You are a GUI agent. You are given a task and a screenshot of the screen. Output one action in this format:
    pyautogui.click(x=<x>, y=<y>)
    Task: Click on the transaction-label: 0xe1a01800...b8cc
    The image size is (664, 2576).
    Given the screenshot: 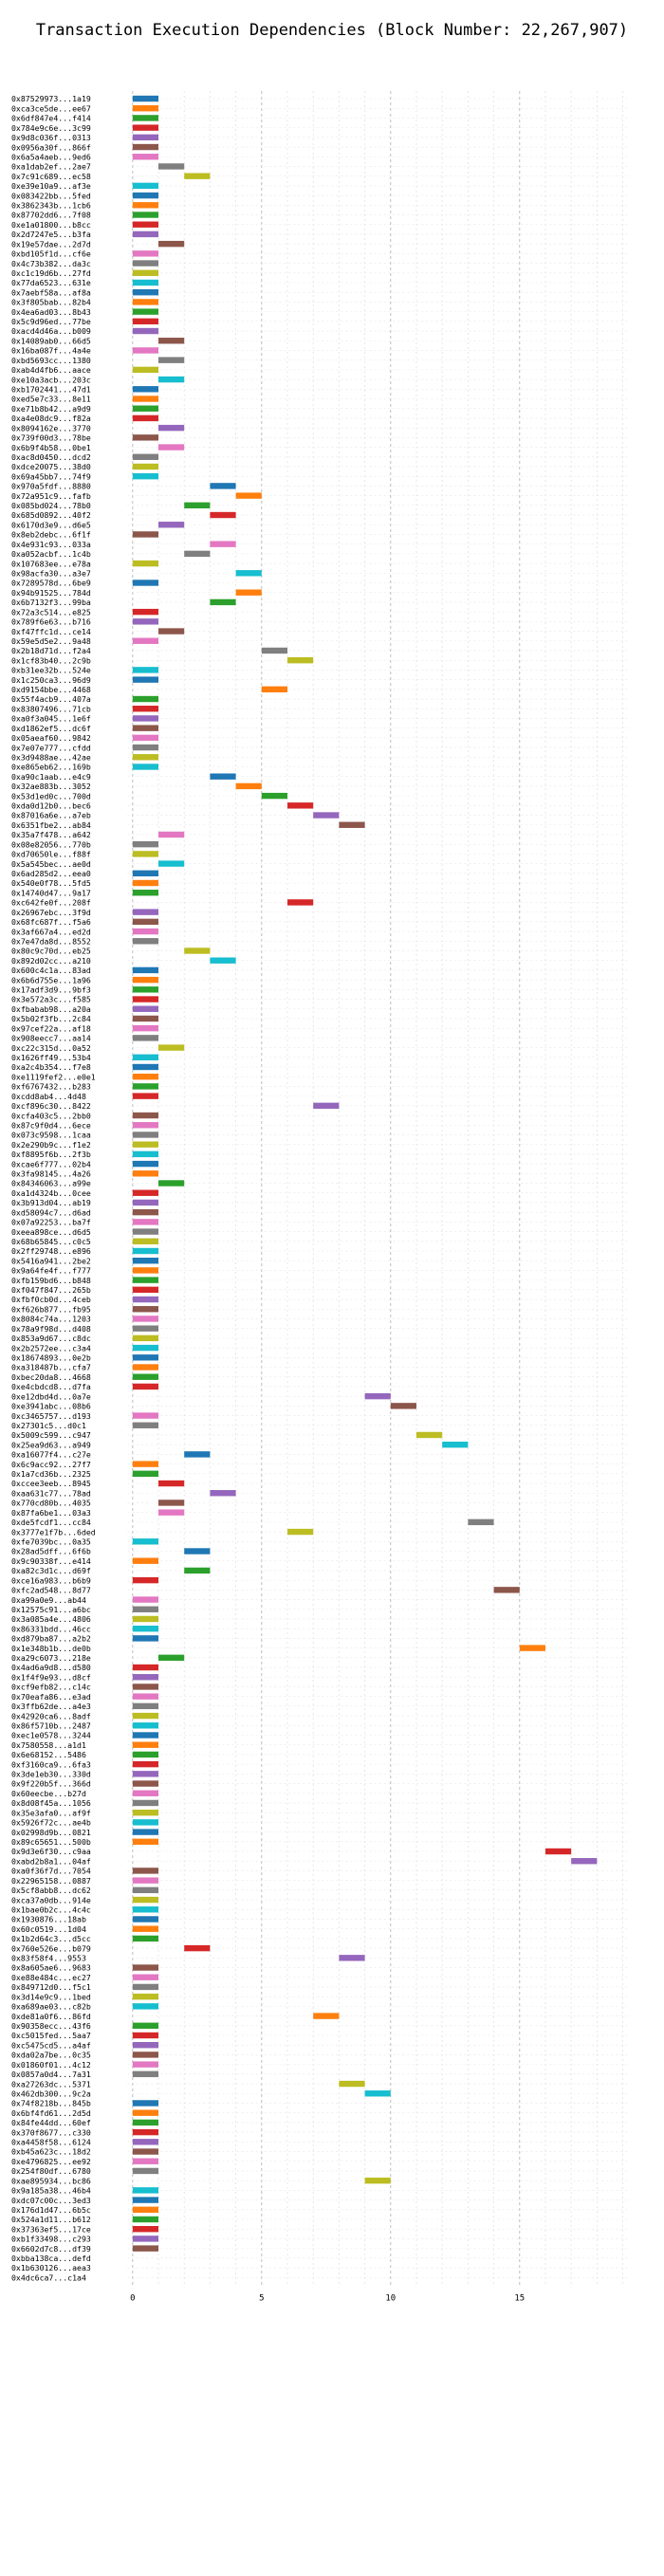 What is the action you would take?
    pyautogui.click(x=51, y=225)
    